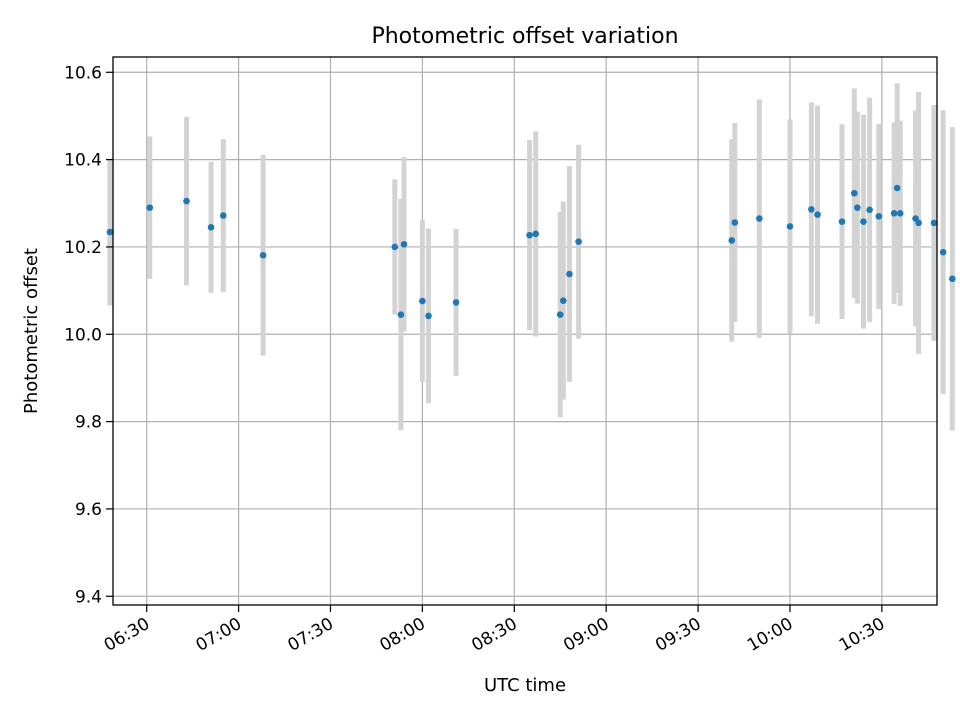  What do you see at coordinates (83, 335) in the screenshot?
I see `y-tick-label: 10.0` at bounding box center [83, 335].